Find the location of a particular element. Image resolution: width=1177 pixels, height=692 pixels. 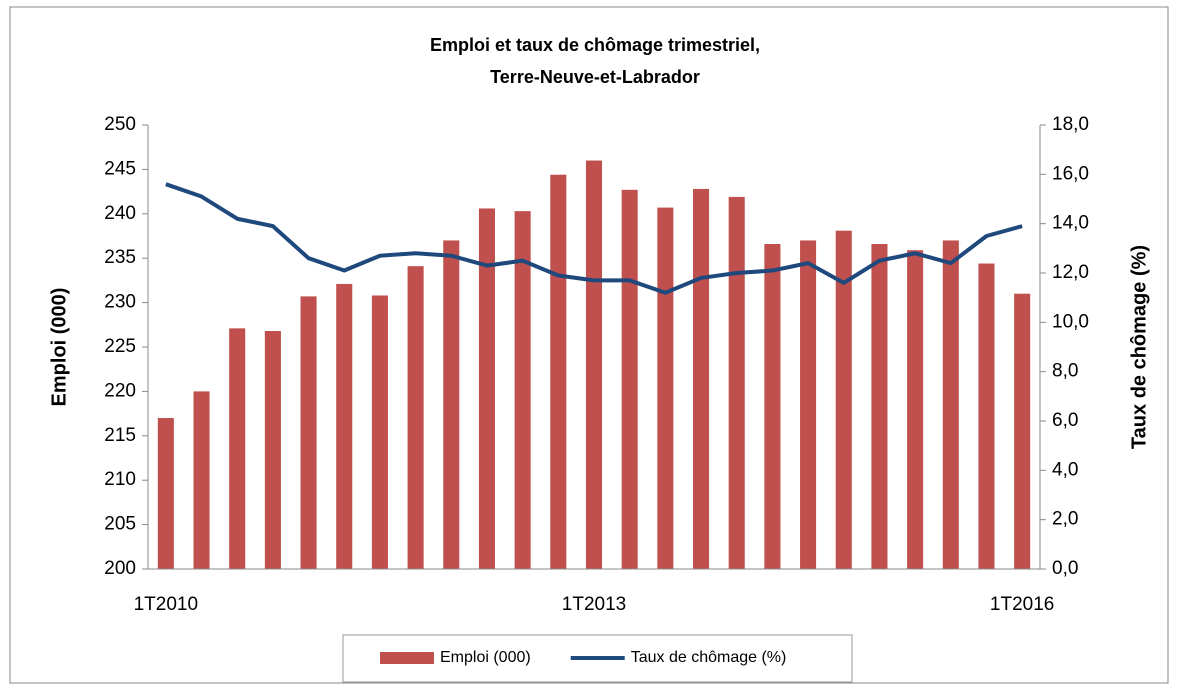

legend-label: Emploi (000) is located at coordinates (485, 657).